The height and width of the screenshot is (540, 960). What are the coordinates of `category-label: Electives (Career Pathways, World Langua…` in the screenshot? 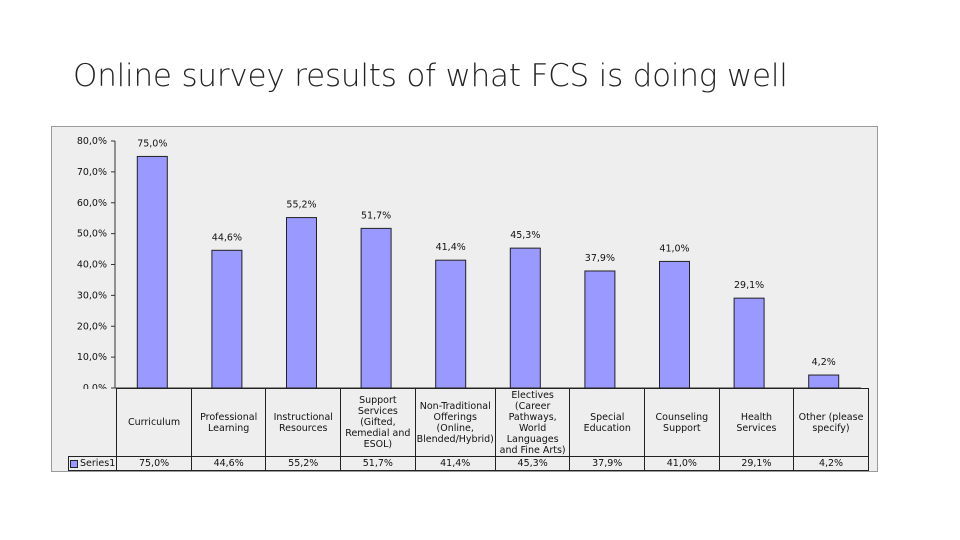 It's located at (532, 422).